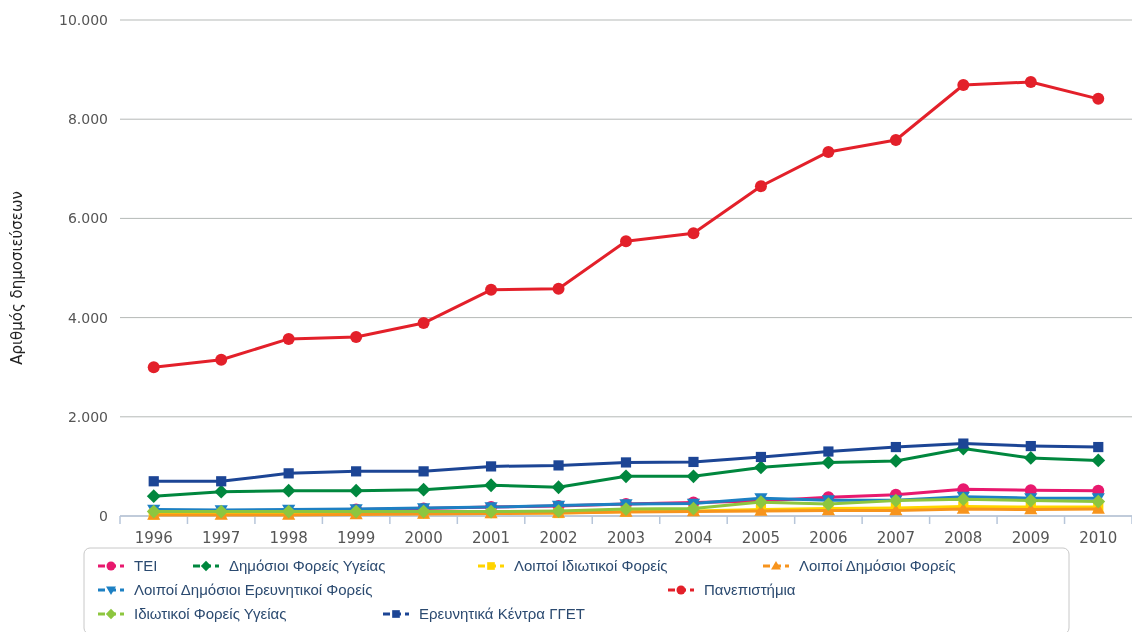 This screenshot has width=1140, height=640. What do you see at coordinates (87, 416) in the screenshot?
I see `y-tick-label: 2.000` at bounding box center [87, 416].